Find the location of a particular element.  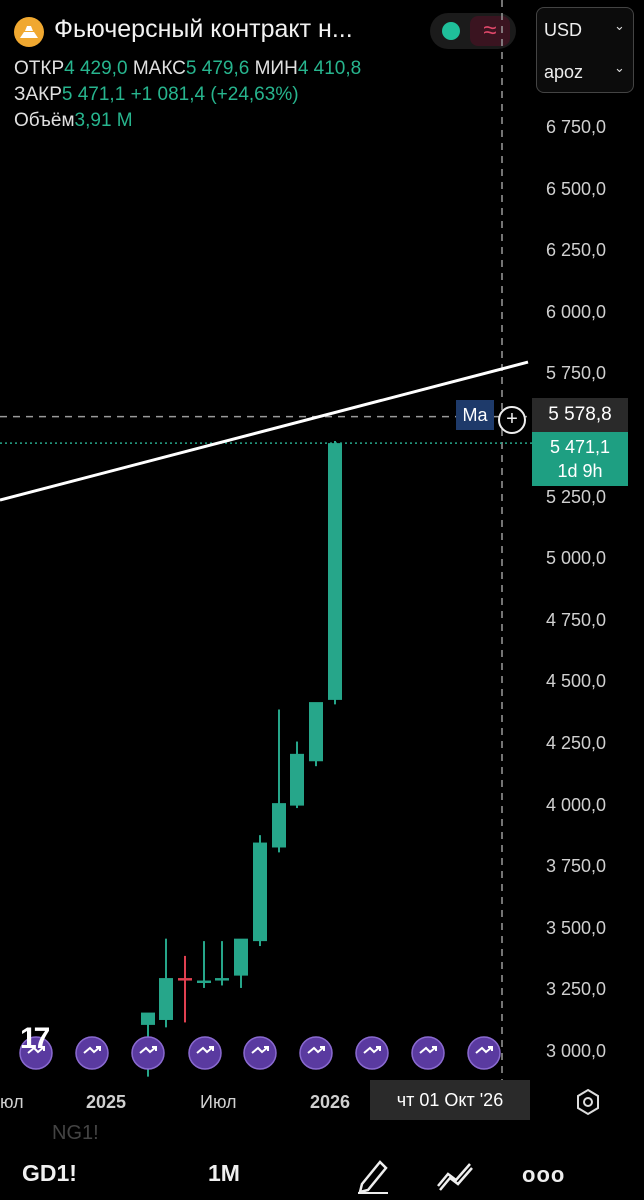

account-select: apoz ⌄ is located at coordinates (584, 71).